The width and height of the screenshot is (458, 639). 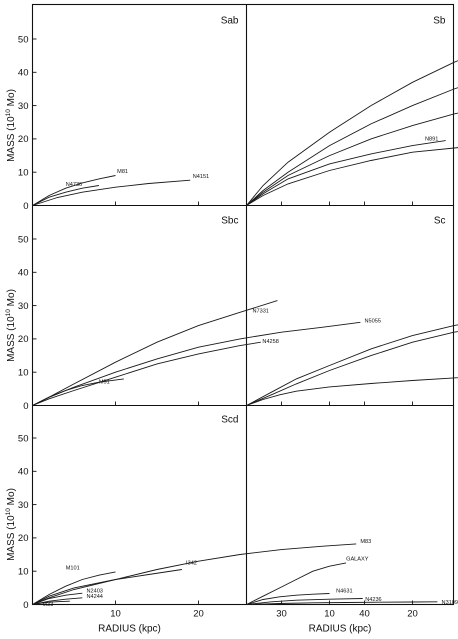 I want to click on curve-n5033, so click(x=352, y=368).